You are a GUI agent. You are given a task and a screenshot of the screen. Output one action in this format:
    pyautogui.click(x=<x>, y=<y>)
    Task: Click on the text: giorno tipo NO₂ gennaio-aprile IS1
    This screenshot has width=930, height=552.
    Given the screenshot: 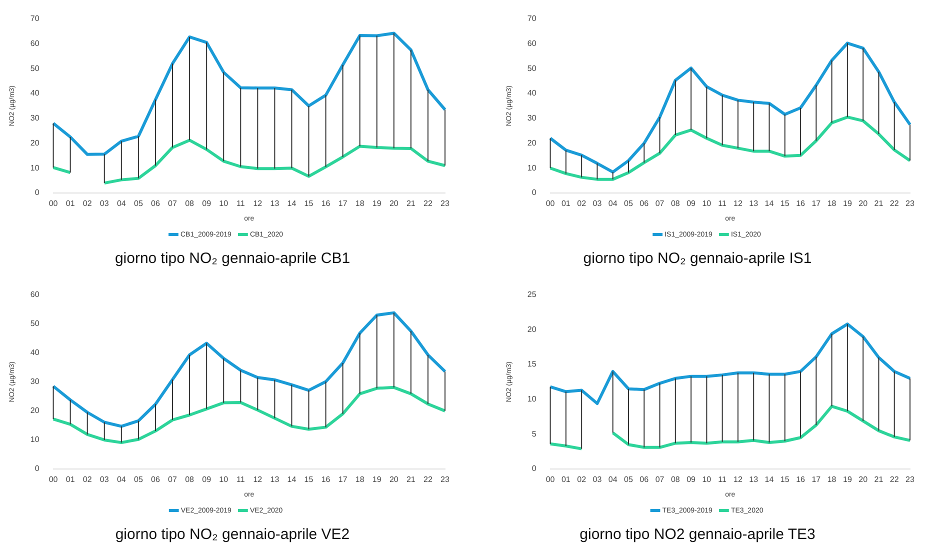 What is the action you would take?
    pyautogui.click(x=697, y=258)
    